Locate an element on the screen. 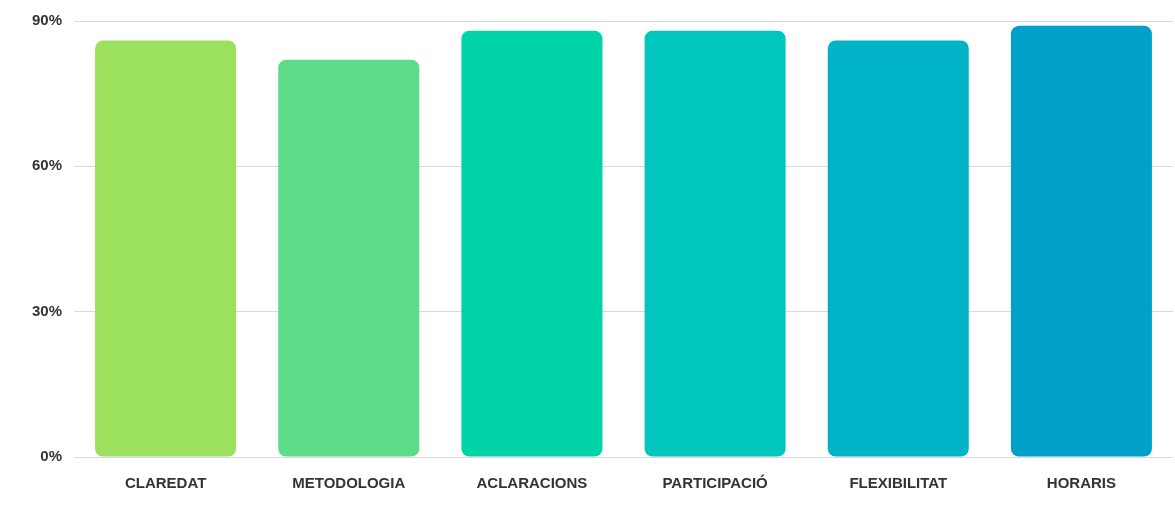 This screenshot has width=1175, height=511. x-tick-label: CLAREDAT is located at coordinates (165, 483).